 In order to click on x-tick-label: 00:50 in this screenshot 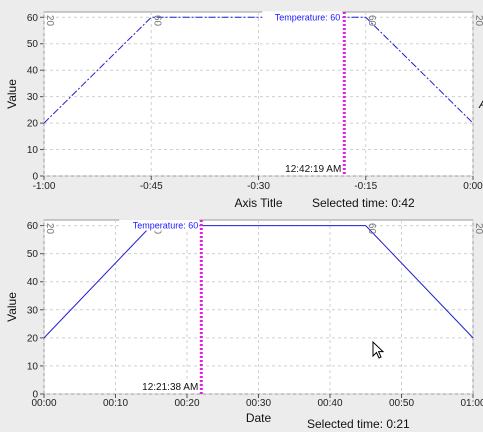, I will do `click(401, 403)`.